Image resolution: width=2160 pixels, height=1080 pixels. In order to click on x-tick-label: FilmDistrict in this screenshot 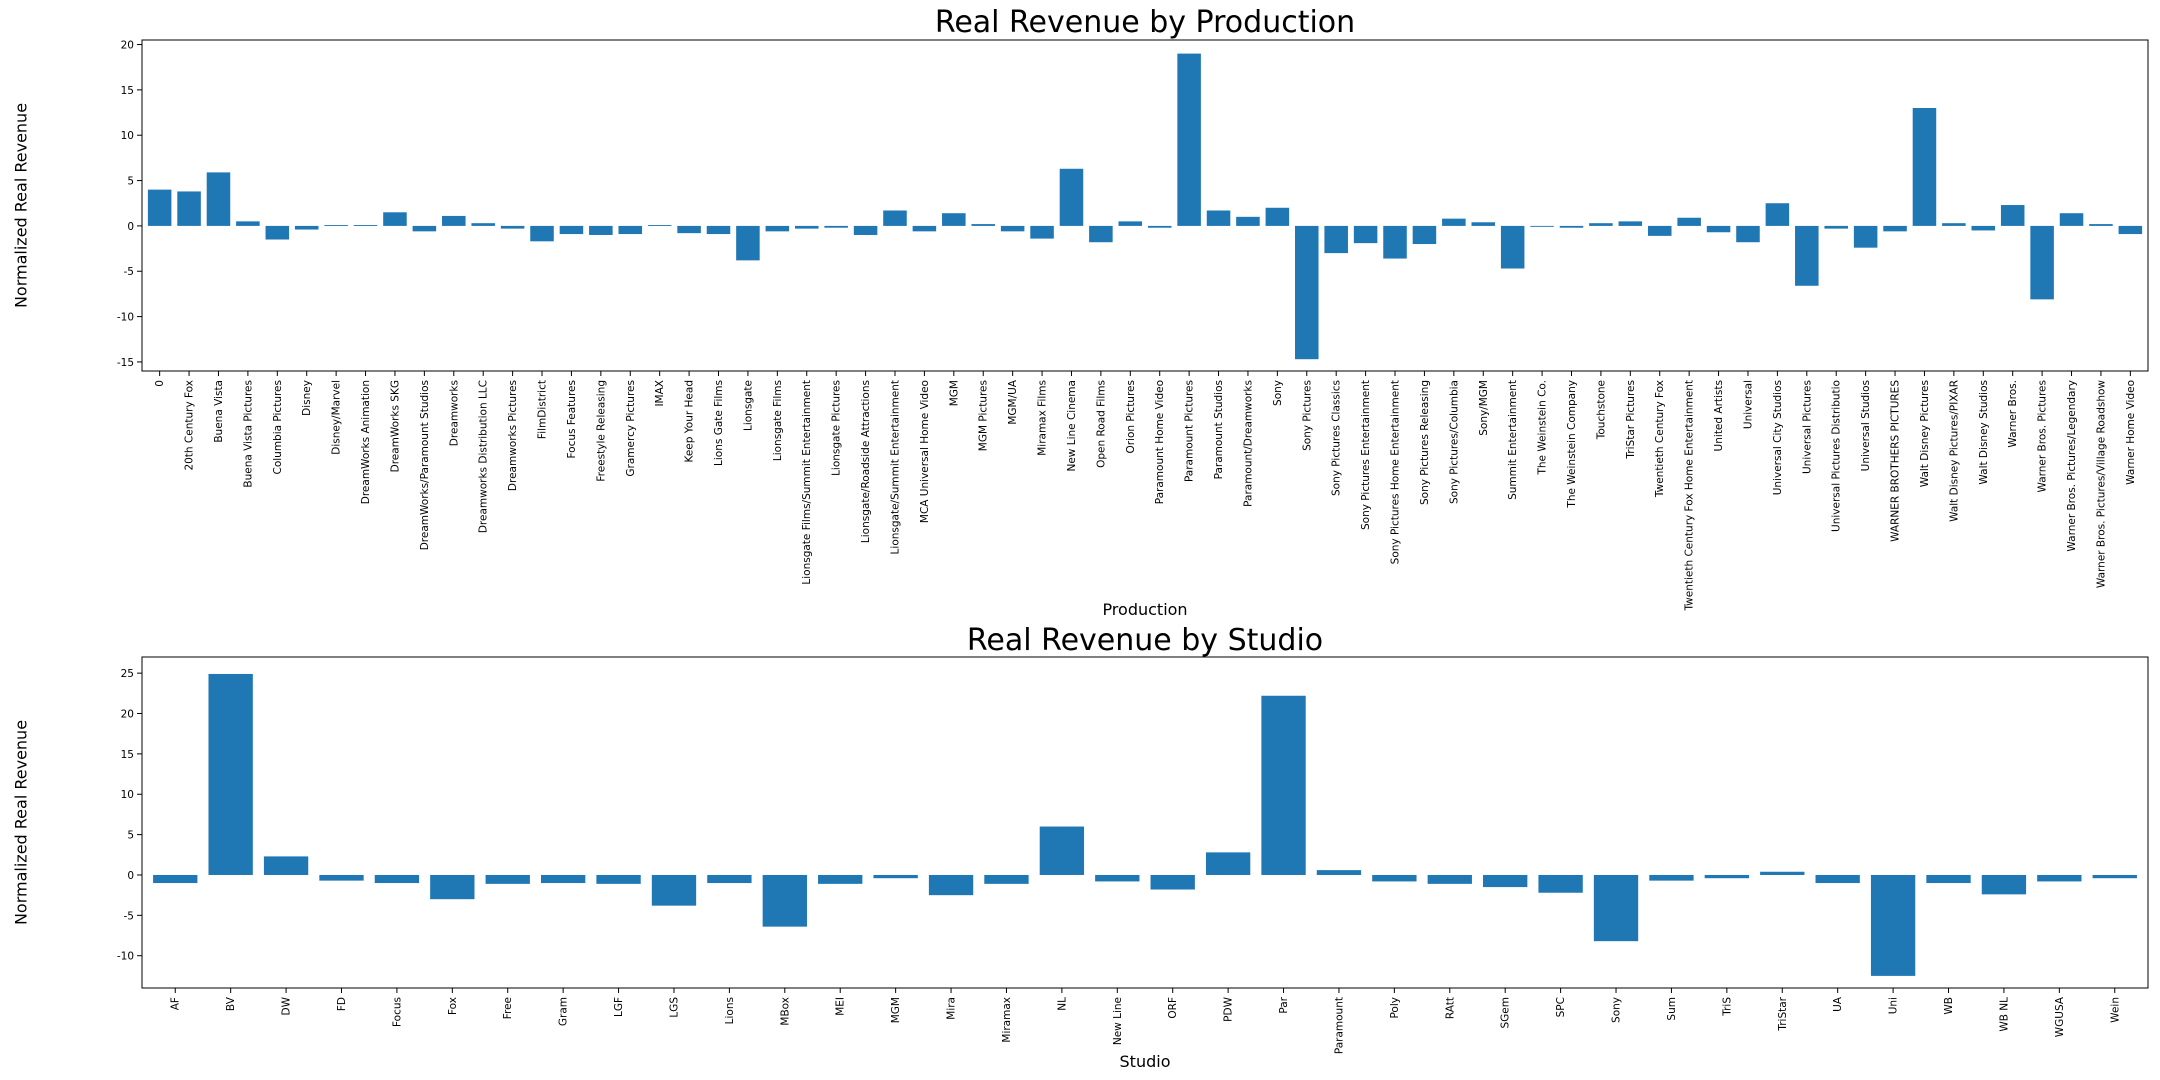, I will do `click(543, 409)`.